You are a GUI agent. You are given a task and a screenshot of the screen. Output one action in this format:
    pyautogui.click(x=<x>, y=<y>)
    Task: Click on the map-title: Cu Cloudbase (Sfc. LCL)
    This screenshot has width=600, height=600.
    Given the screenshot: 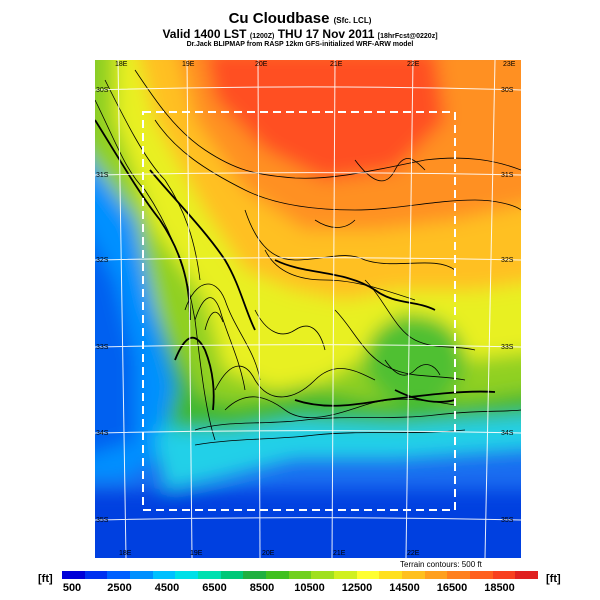 What is the action you would take?
    pyautogui.click(x=300, y=18)
    